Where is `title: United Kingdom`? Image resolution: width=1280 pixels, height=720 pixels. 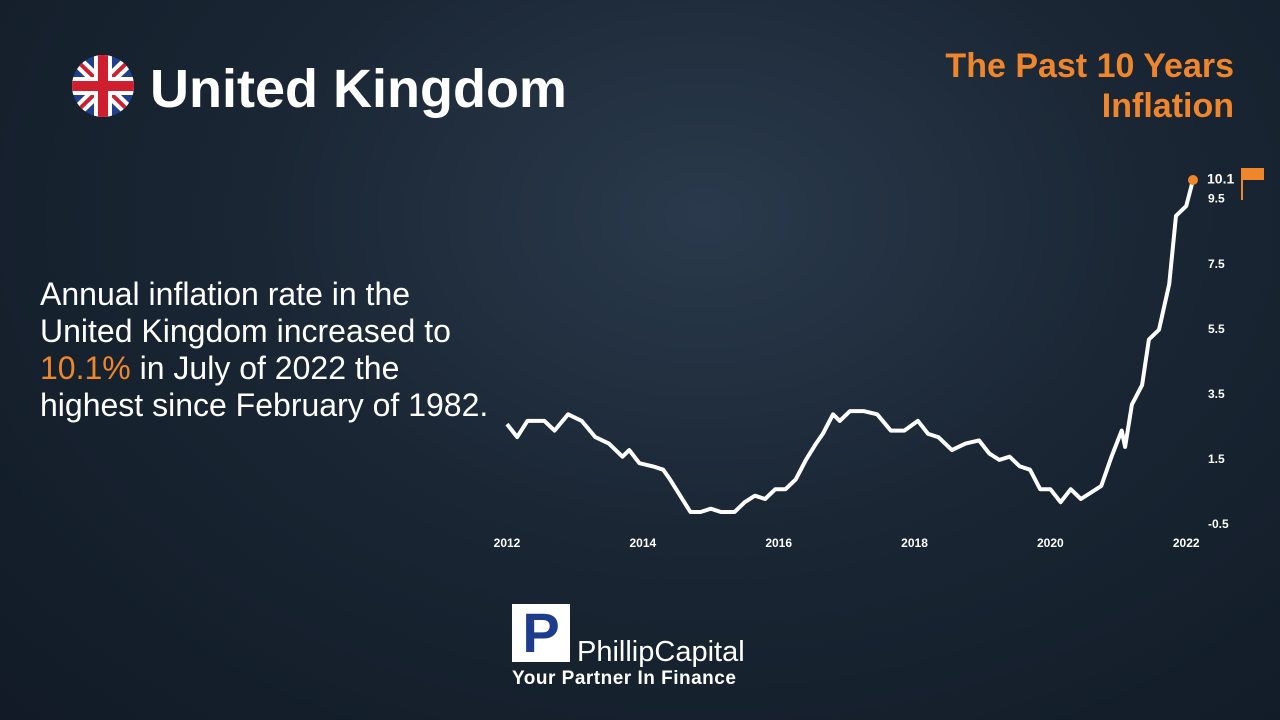
title: United Kingdom is located at coordinates (358, 89).